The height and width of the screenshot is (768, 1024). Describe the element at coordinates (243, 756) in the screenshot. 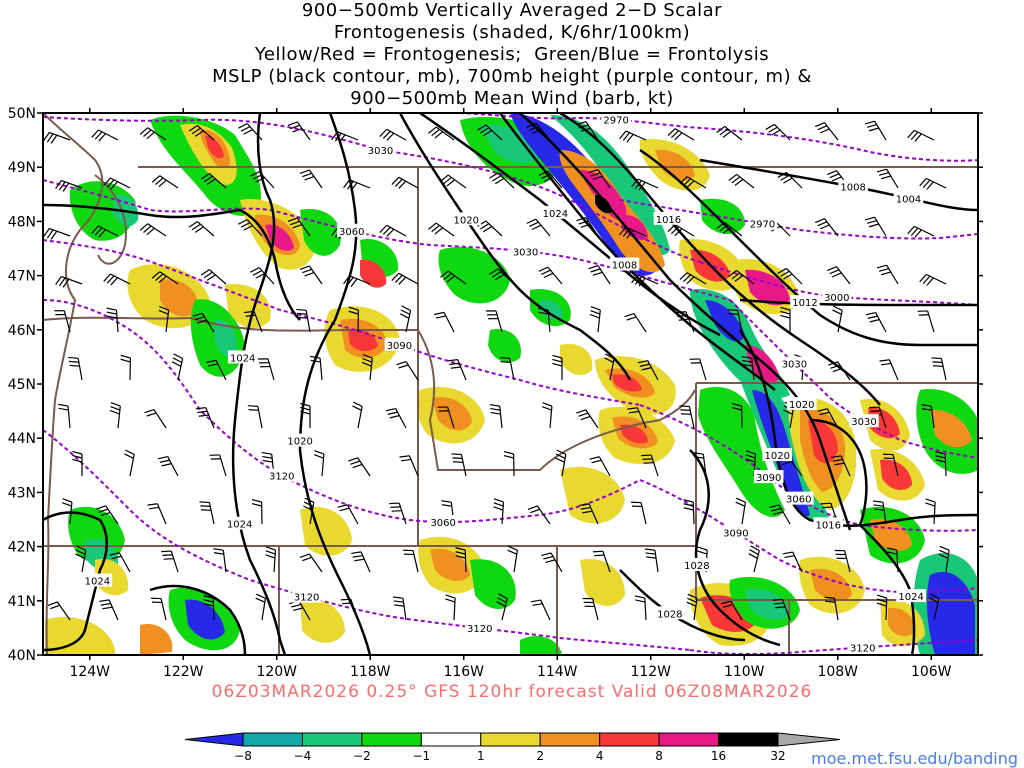

I see `colorbar-label: −8` at that location.